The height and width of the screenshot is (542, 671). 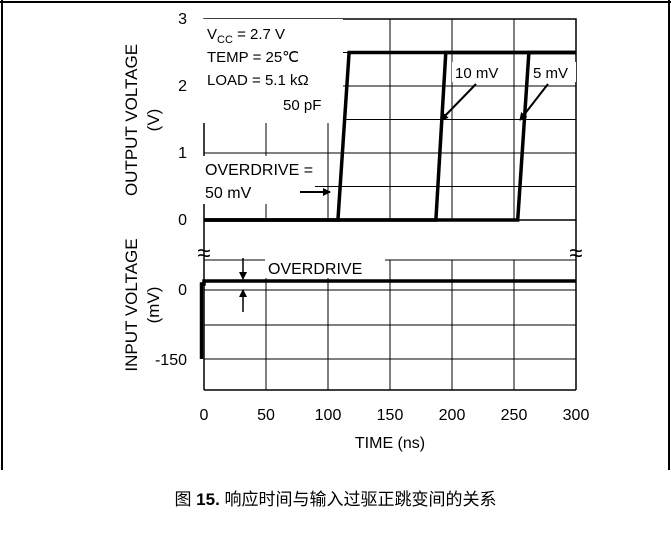 What do you see at coordinates (514, 415) in the screenshot?
I see `xtick-250: 250` at bounding box center [514, 415].